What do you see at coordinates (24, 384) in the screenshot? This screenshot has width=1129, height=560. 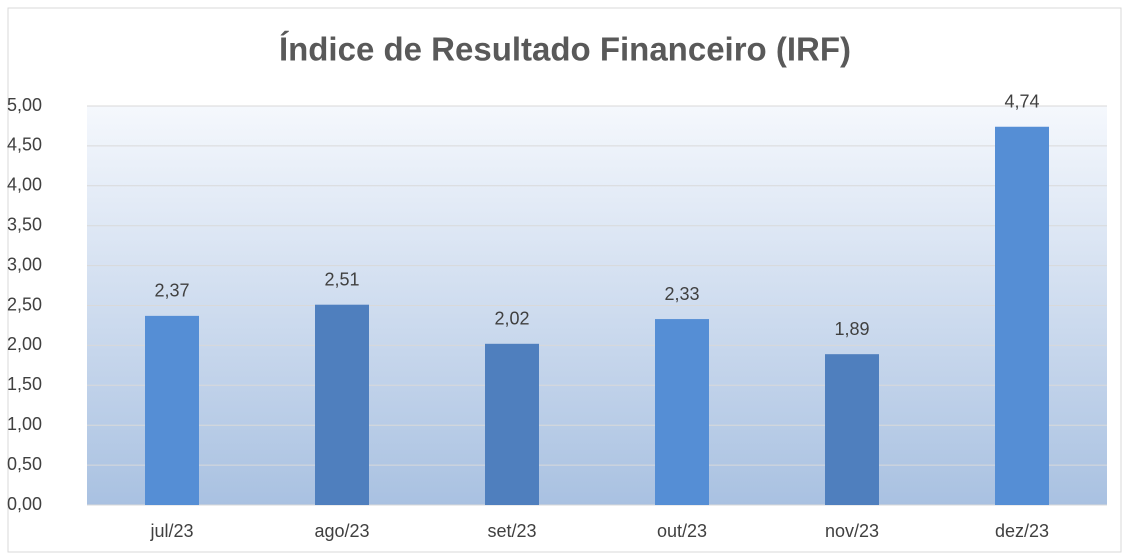 I see `y-tick-label: 1,50` at bounding box center [24, 384].